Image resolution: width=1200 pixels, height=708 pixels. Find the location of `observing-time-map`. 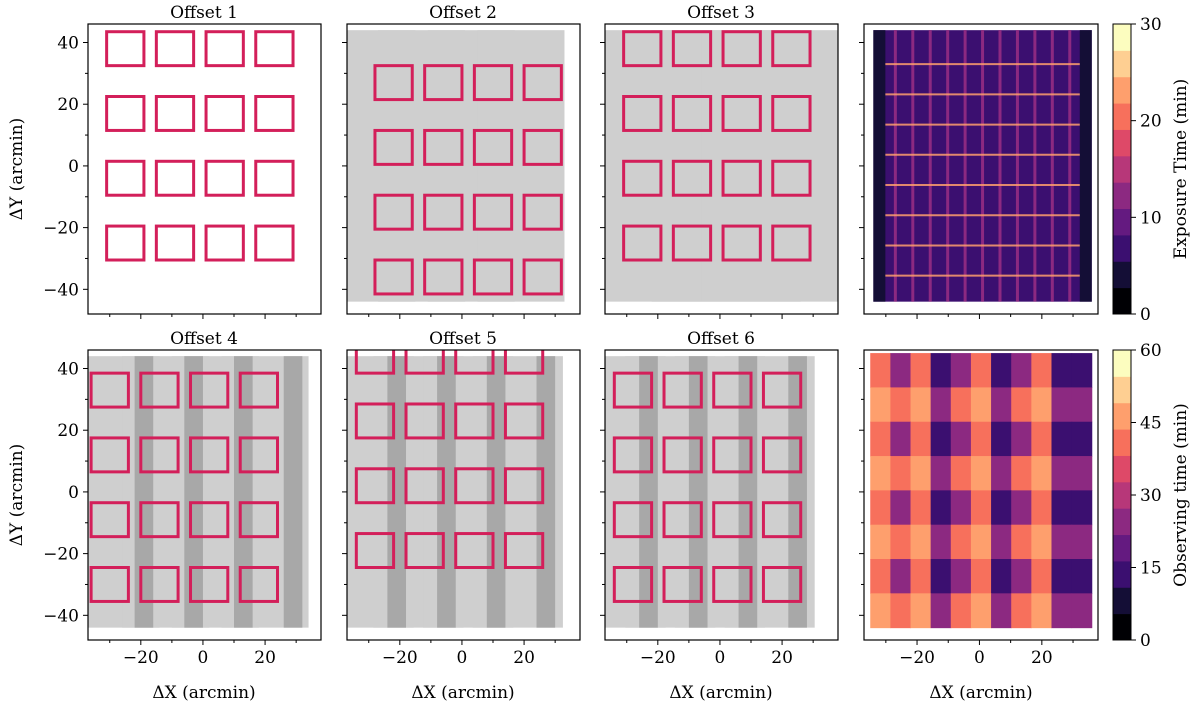

observing-time-map is located at coordinates (981, 491).